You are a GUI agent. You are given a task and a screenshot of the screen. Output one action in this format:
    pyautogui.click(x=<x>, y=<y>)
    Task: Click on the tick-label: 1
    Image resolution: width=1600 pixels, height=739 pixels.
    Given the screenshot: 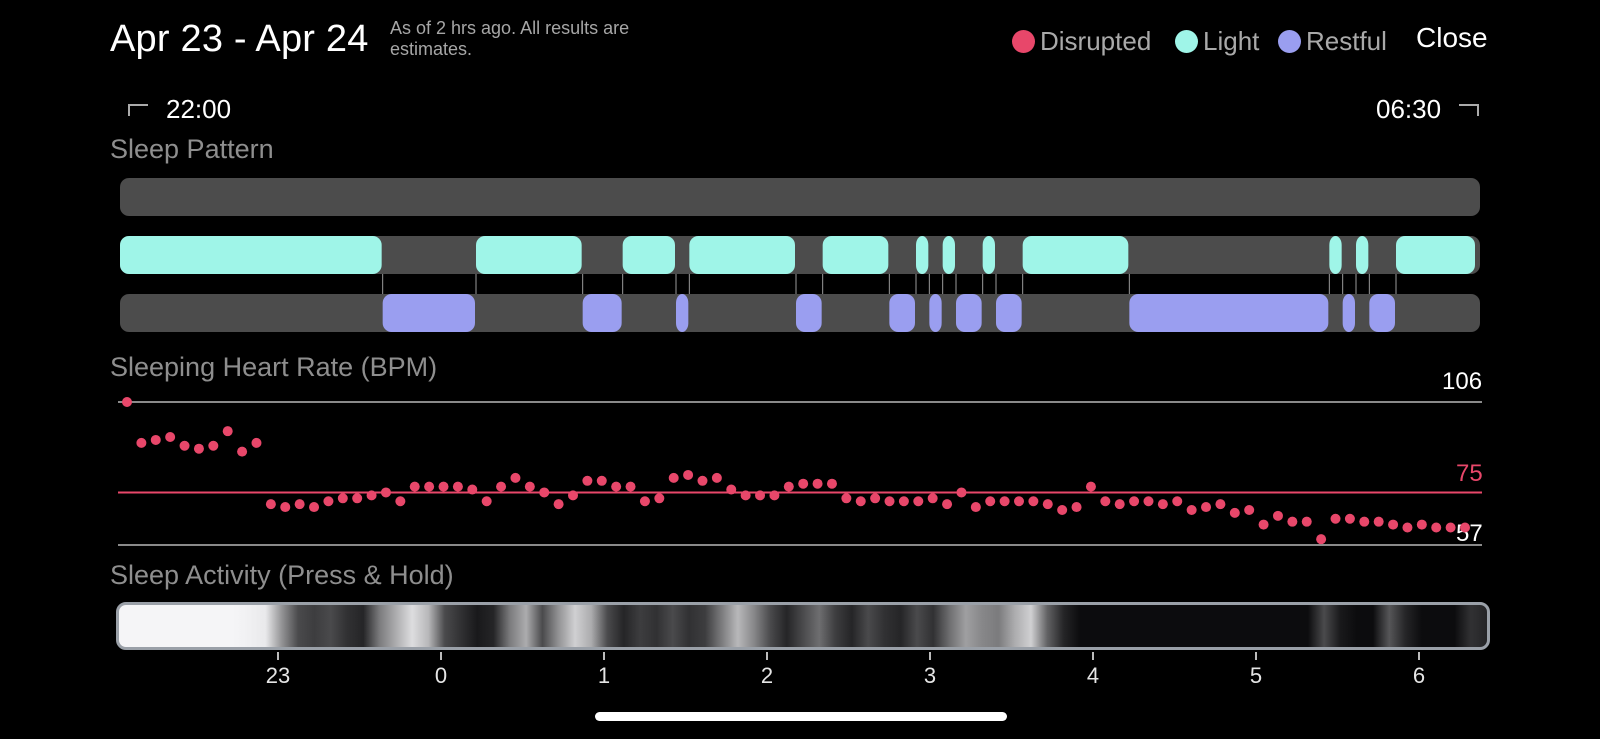 What is the action you would take?
    pyautogui.click(x=604, y=675)
    